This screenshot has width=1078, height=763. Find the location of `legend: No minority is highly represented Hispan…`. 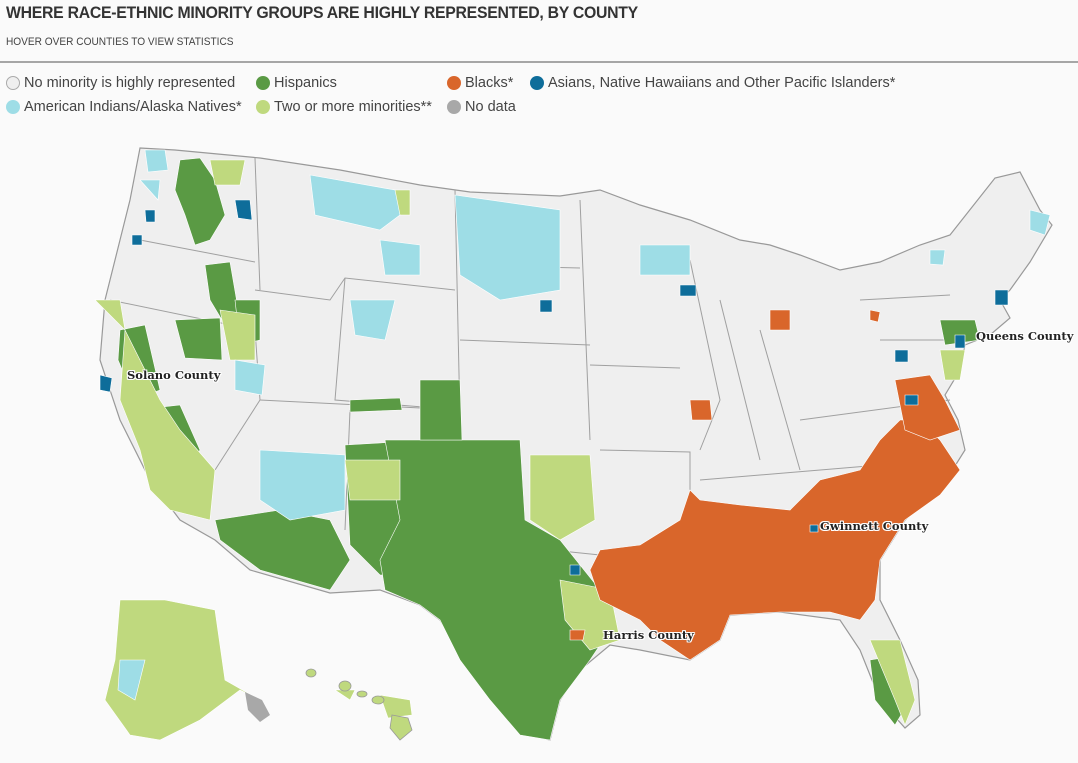

legend: No minority is highly represented Hispan… is located at coordinates (539, 98).